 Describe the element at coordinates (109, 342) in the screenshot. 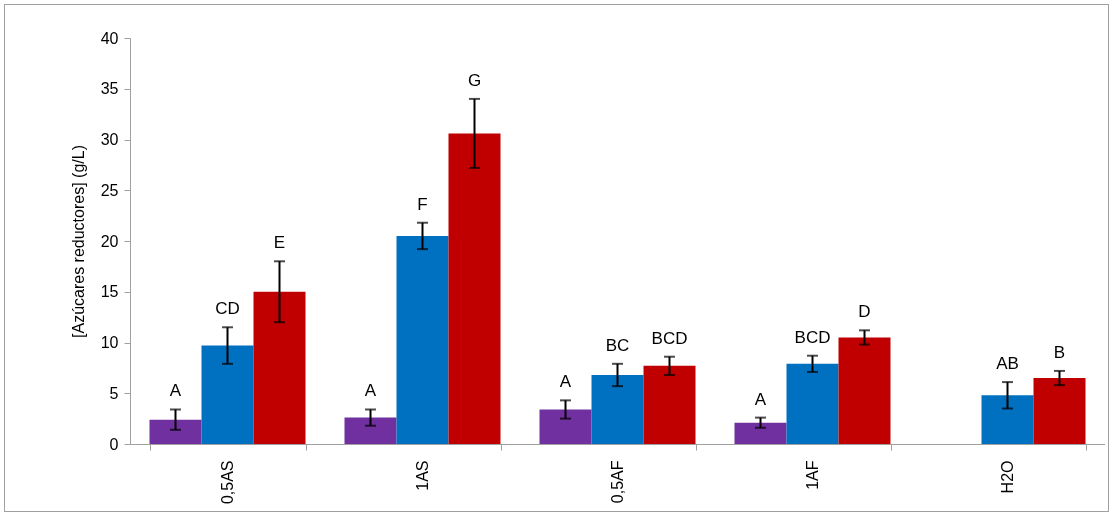

I see `y-tick-label: 10` at that location.